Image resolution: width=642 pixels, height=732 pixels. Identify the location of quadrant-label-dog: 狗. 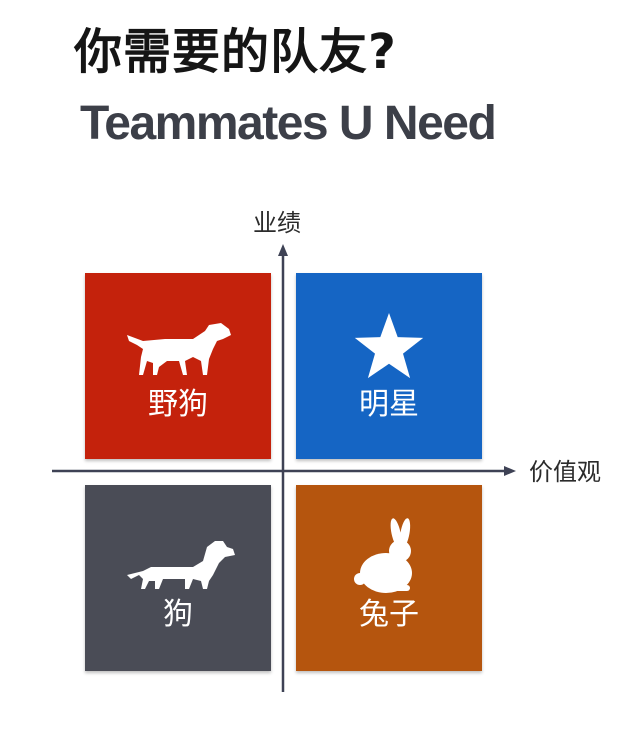
(178, 614).